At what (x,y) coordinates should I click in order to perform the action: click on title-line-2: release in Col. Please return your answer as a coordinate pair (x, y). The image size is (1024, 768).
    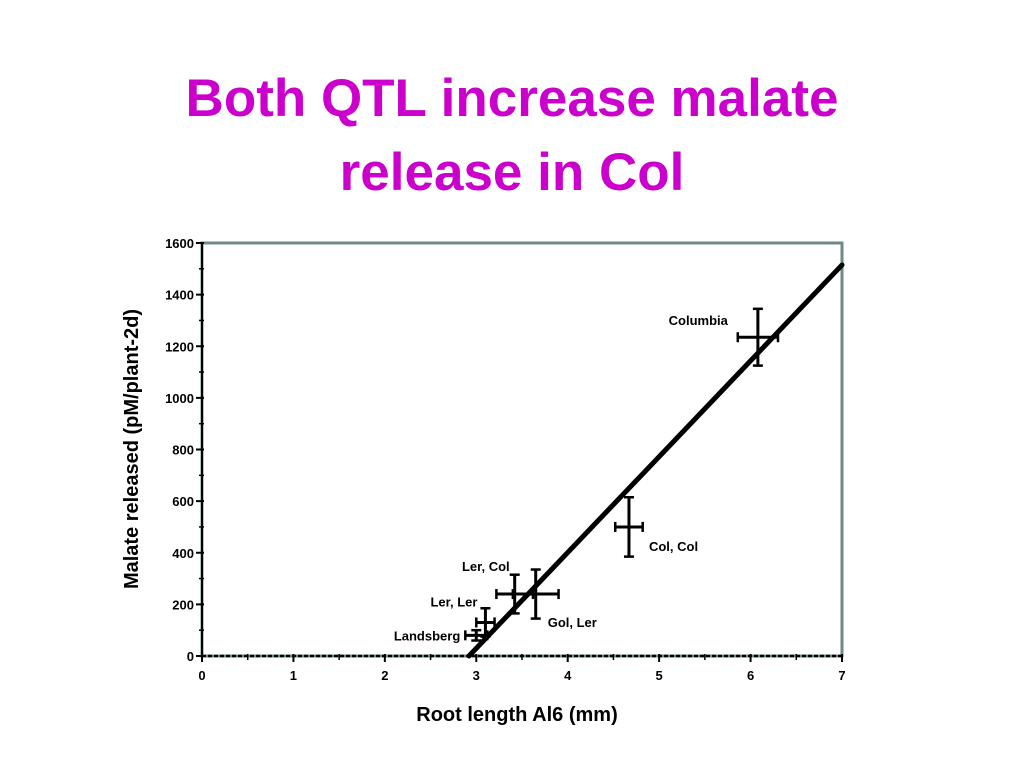
    Looking at the image, I should click on (512, 172).